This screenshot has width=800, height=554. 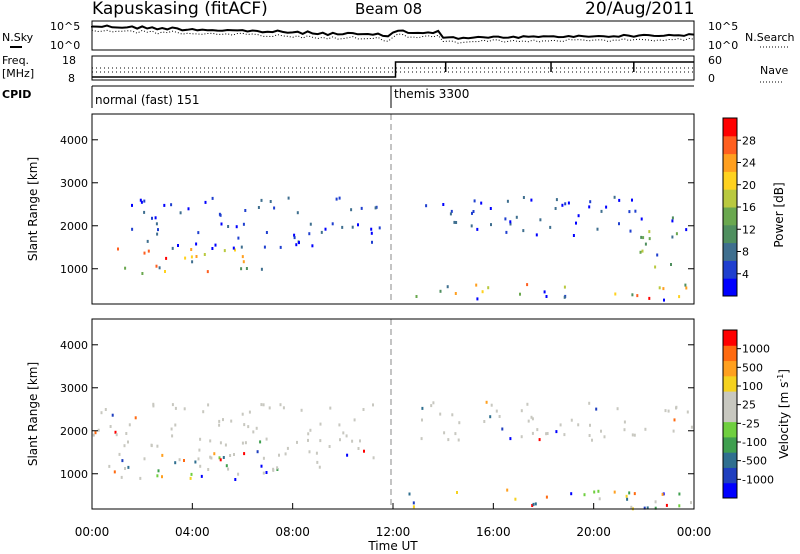 What do you see at coordinates (16, 94) in the screenshot?
I see `cpid-label: CPID` at bounding box center [16, 94].